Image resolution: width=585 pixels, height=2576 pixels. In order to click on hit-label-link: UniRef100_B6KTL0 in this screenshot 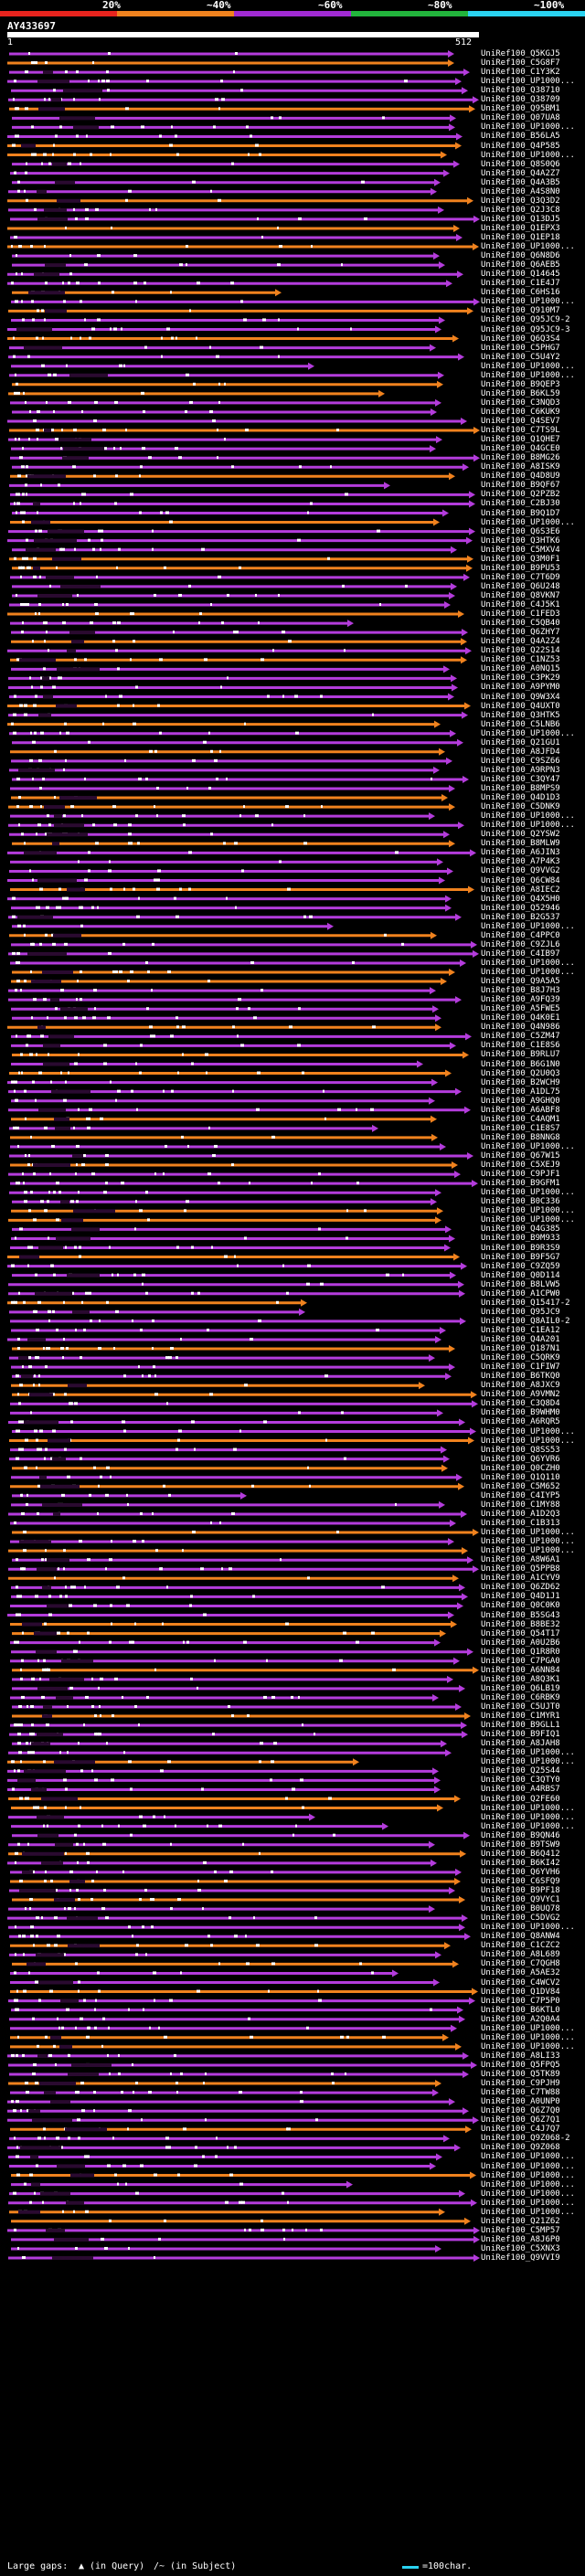, I will do `click(520, 2010)`.